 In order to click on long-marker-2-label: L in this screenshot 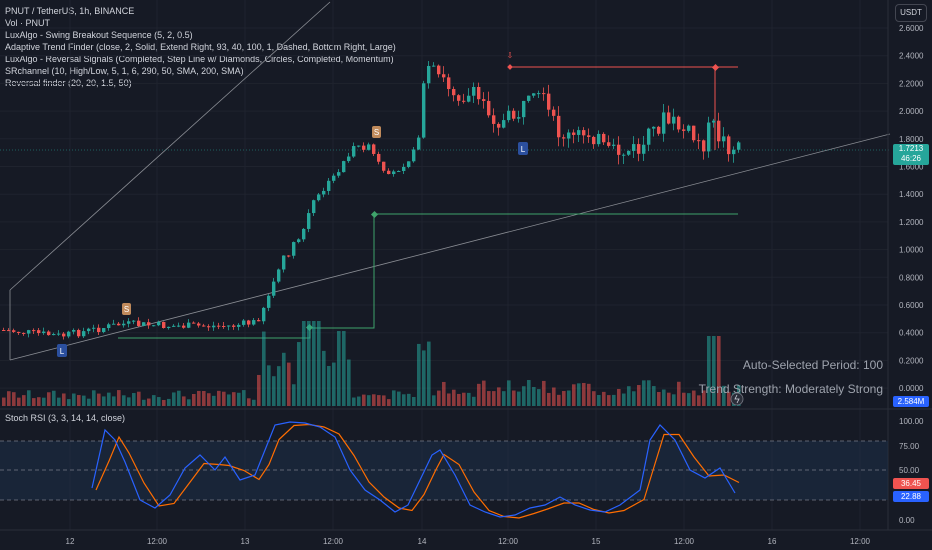, I will do `click(523, 149)`.